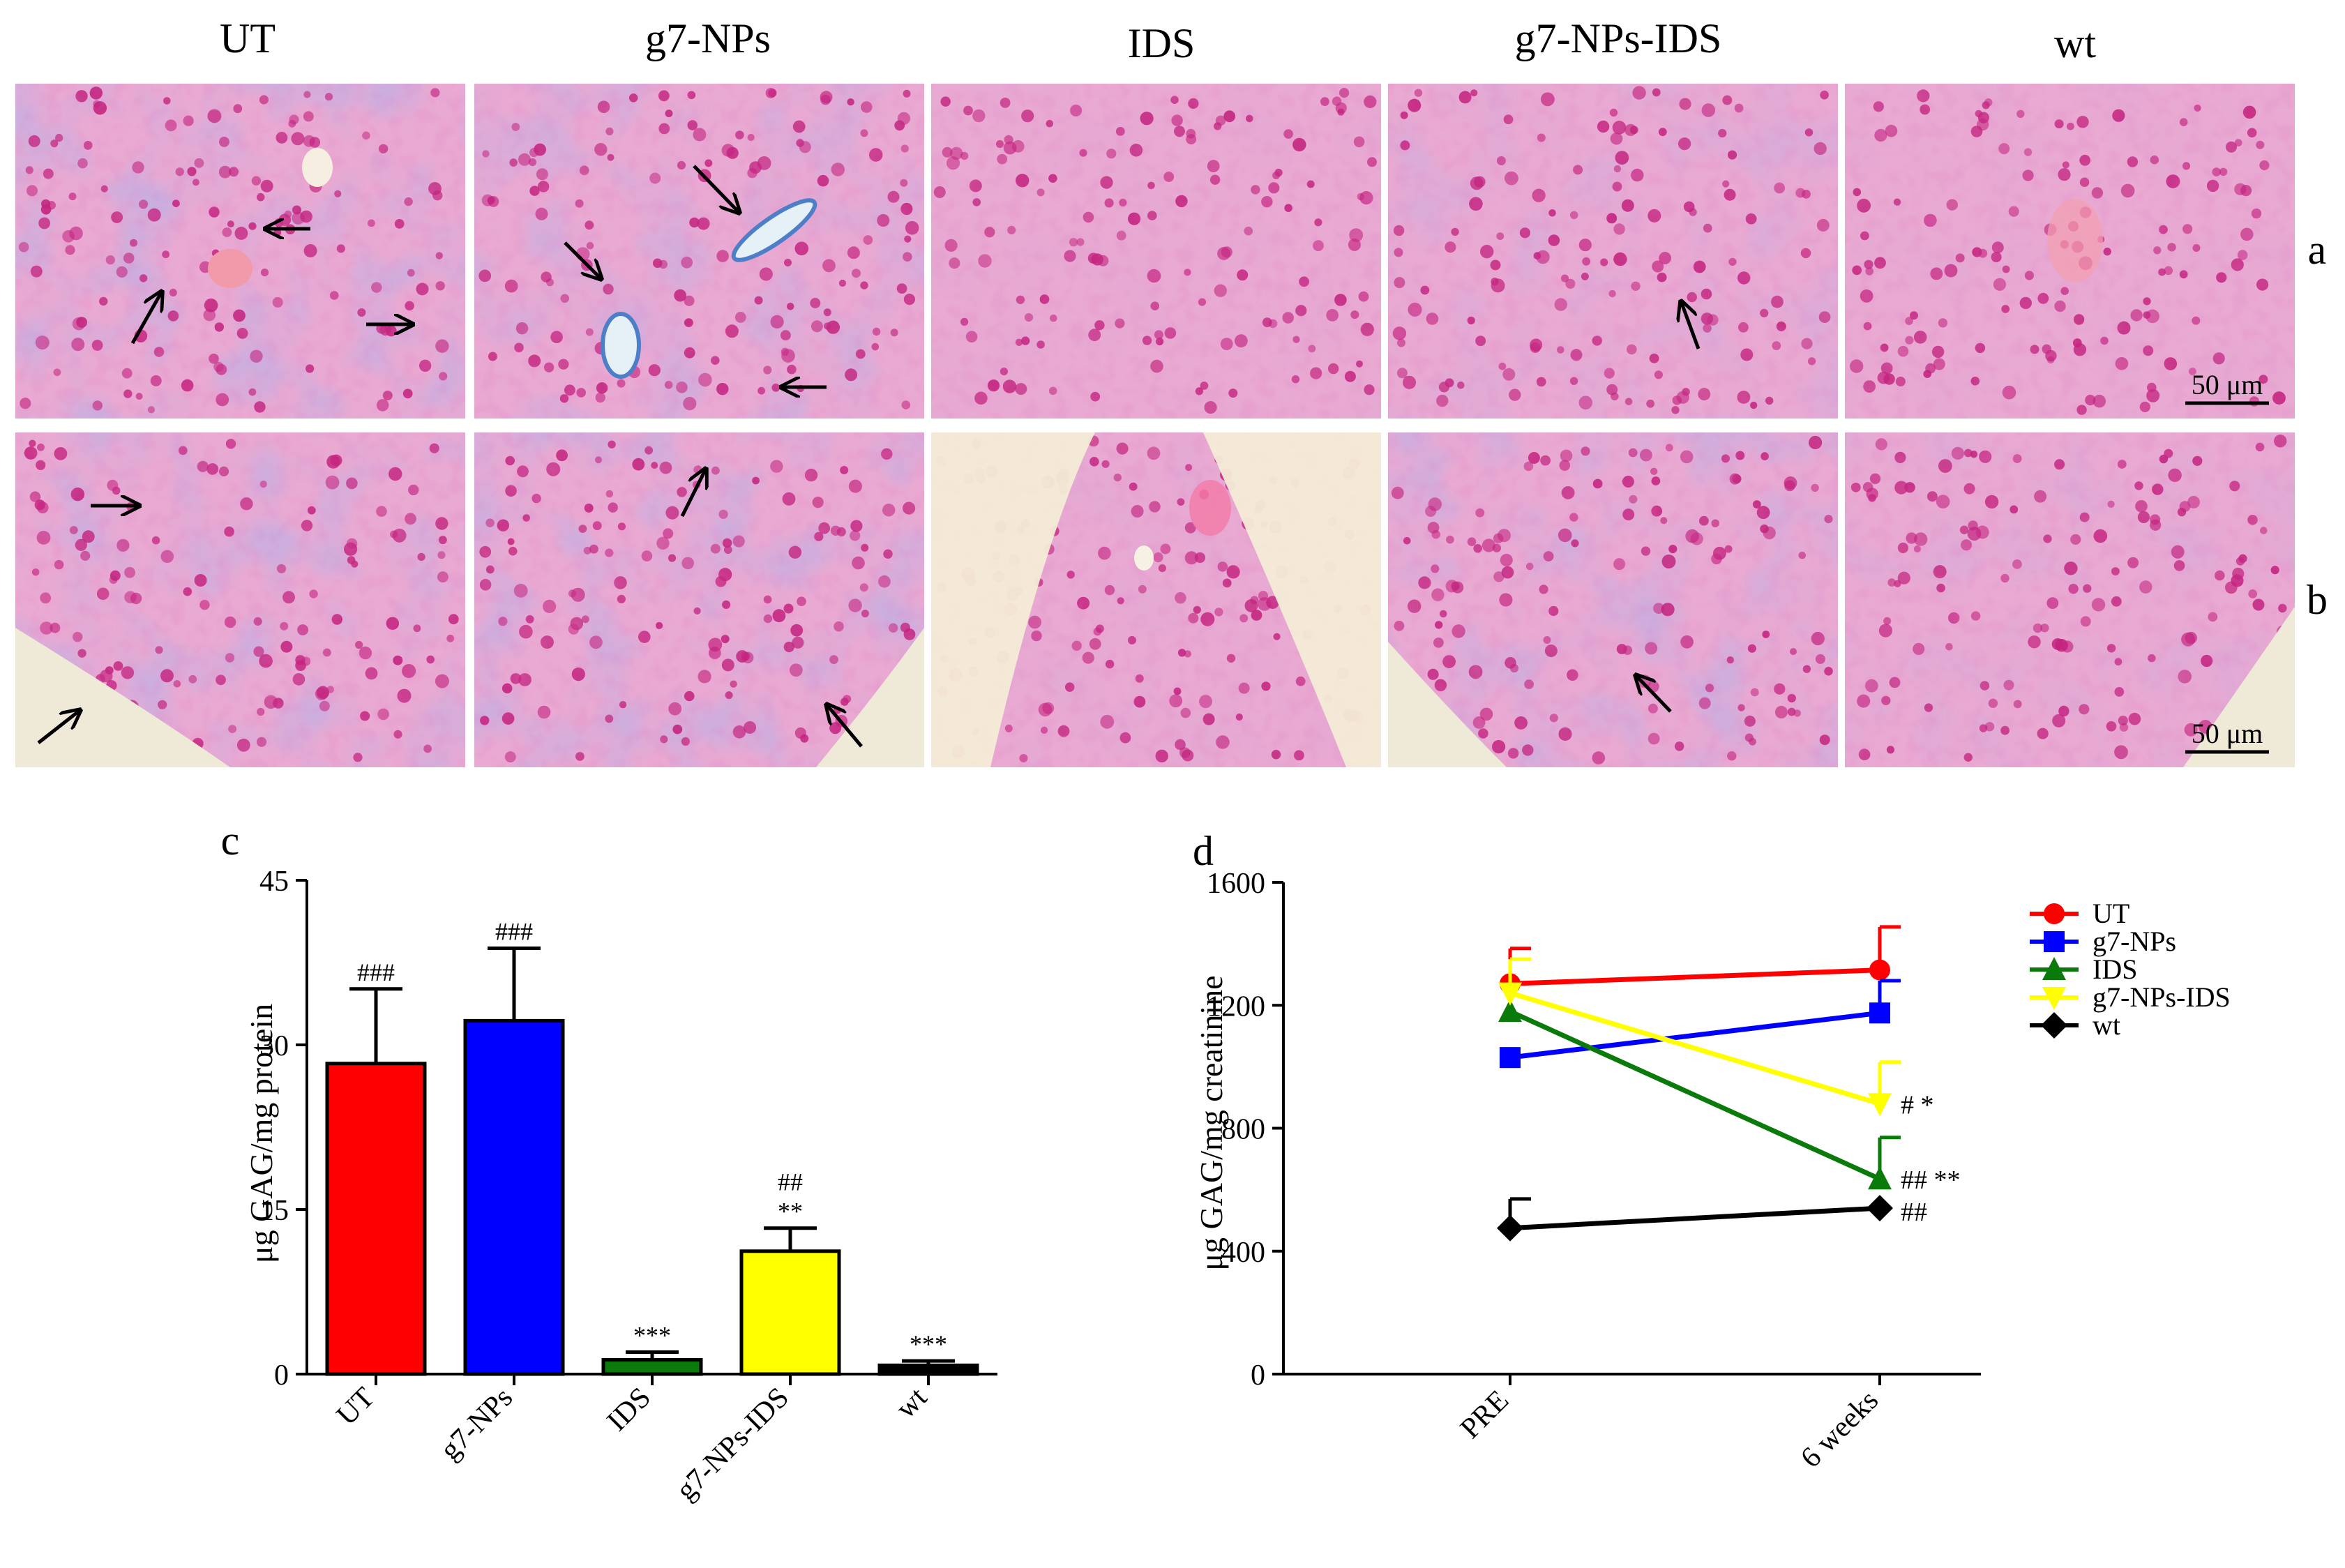  I want to click on legend-item: wt, so click(2075, 1025).